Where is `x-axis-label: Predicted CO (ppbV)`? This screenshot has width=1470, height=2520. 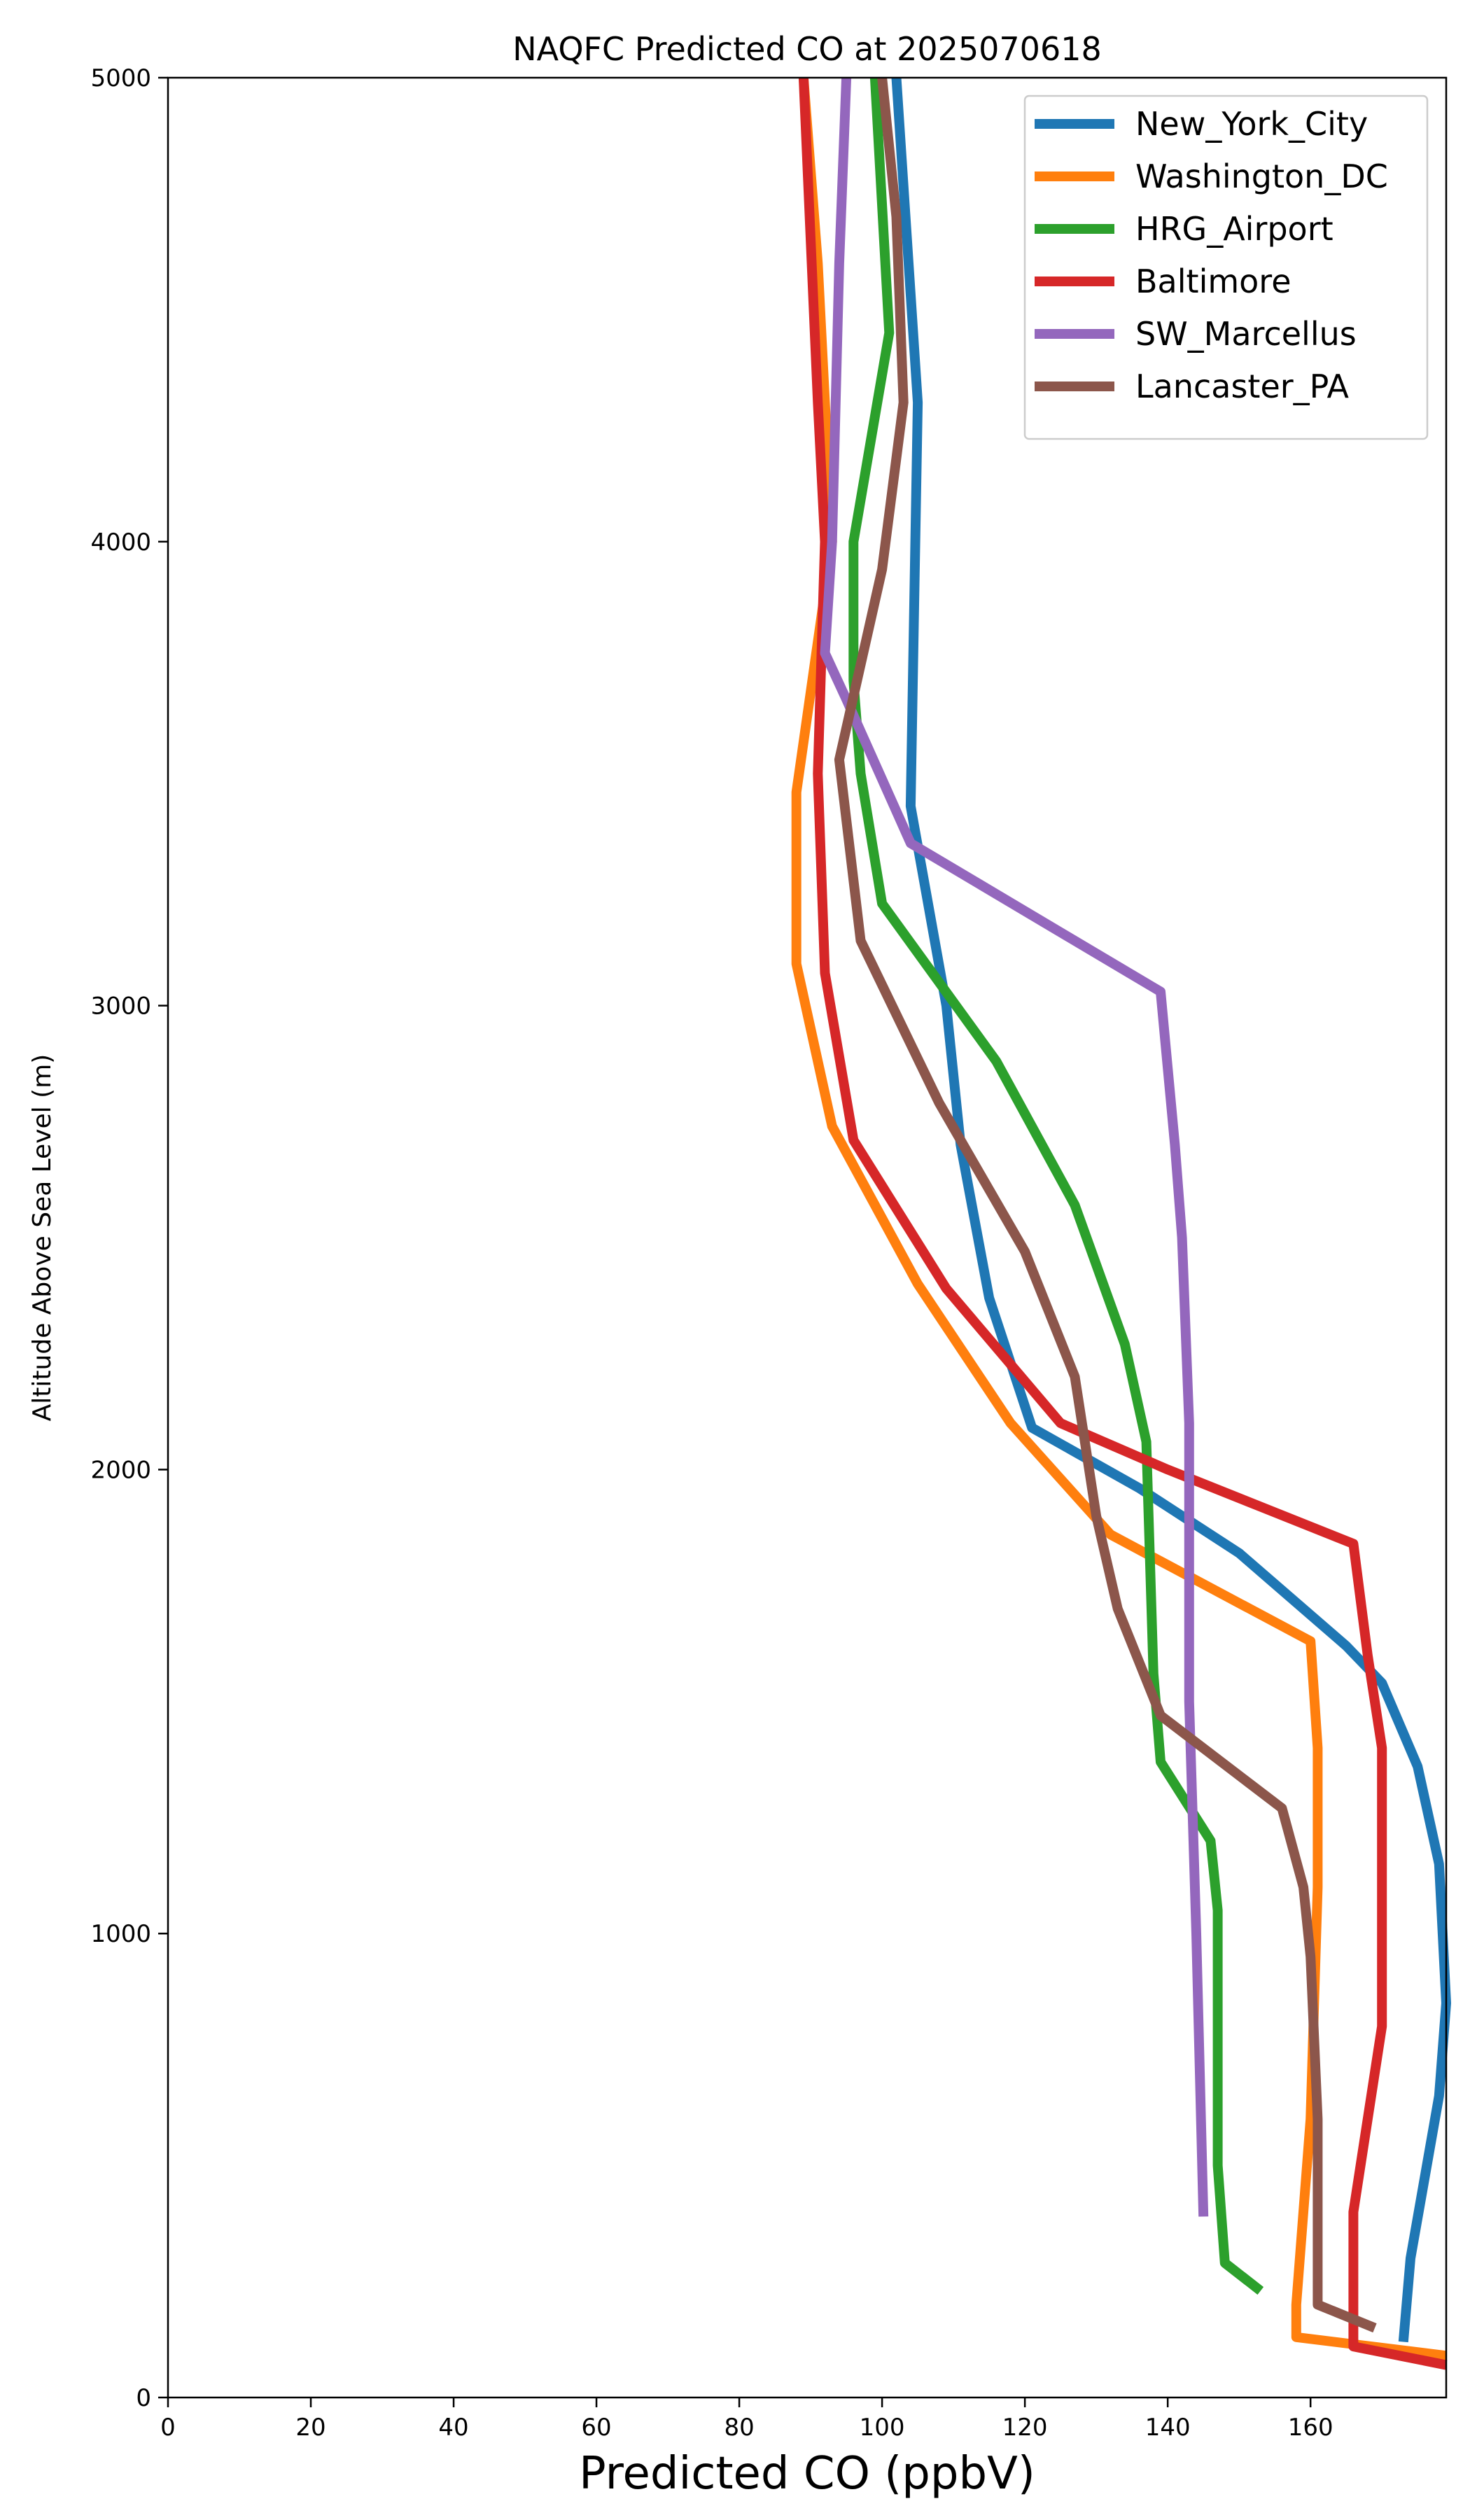
x-axis-label: Predicted CO (ppbV) is located at coordinates (807, 2474).